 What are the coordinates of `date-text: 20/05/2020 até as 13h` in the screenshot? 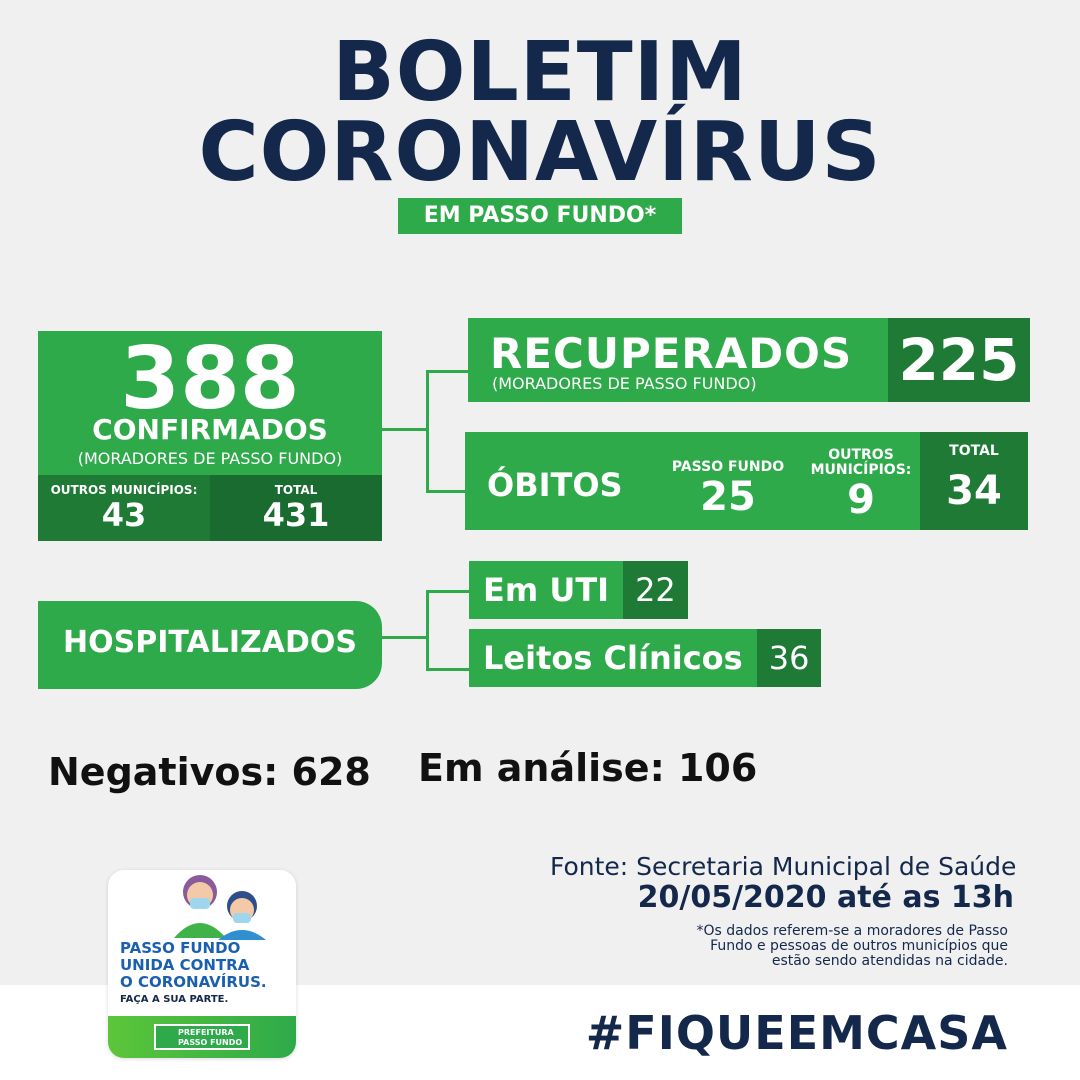 It's located at (825, 897).